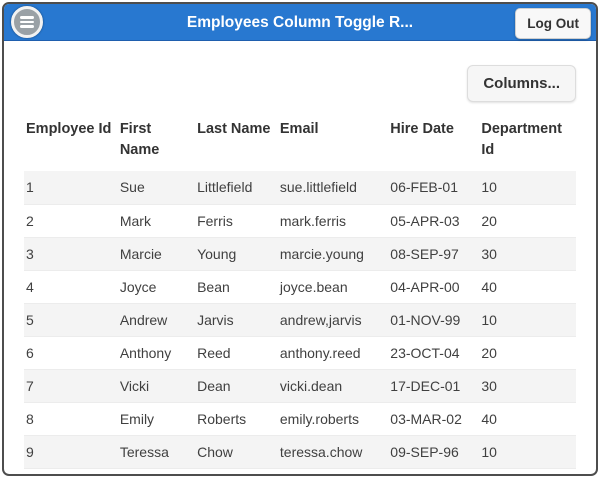  Describe the element at coordinates (299, 129) in the screenshot. I see `column-header: Email` at that location.